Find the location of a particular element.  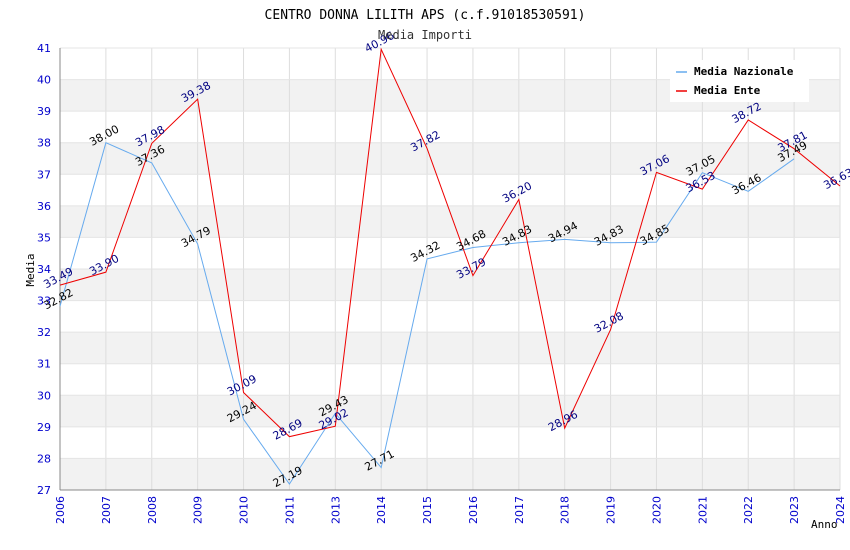

y-tick-label: 36 is located at coordinates (44, 206).